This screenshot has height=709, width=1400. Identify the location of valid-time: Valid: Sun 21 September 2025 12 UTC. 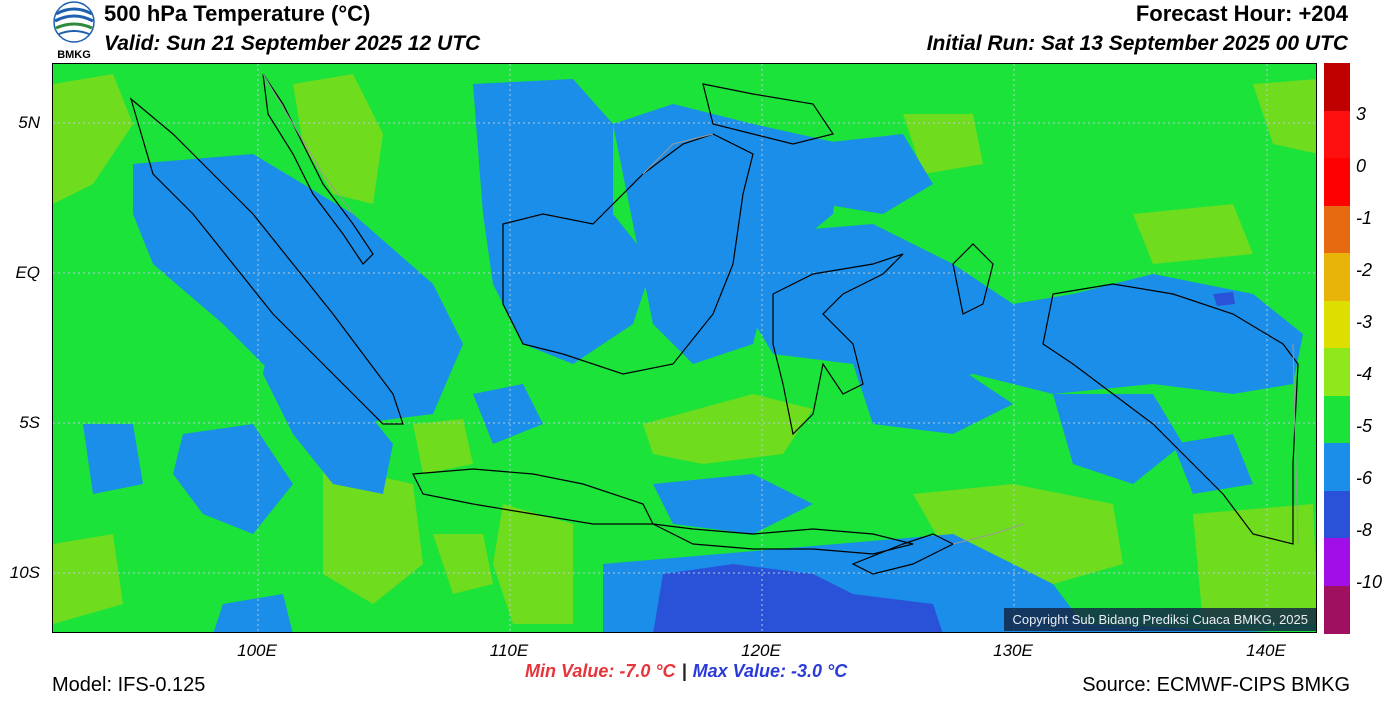
(292, 43).